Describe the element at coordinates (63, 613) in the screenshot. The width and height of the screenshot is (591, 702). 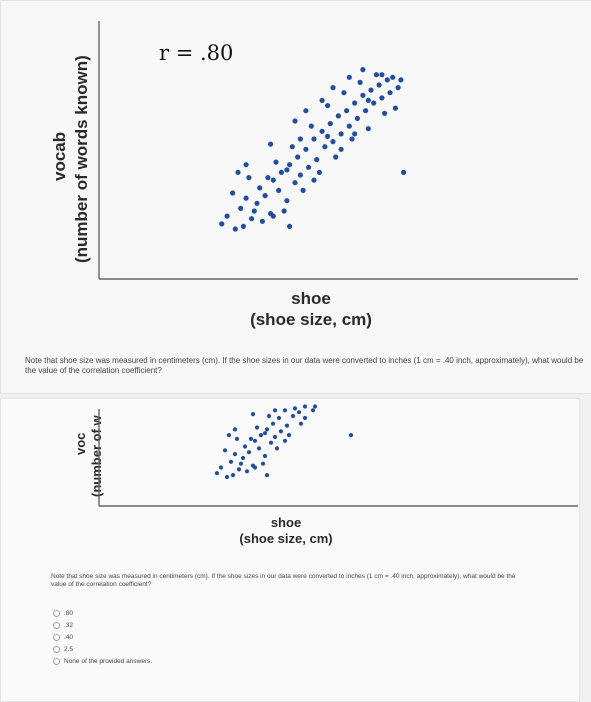
I see `answer-option: .80` at that location.